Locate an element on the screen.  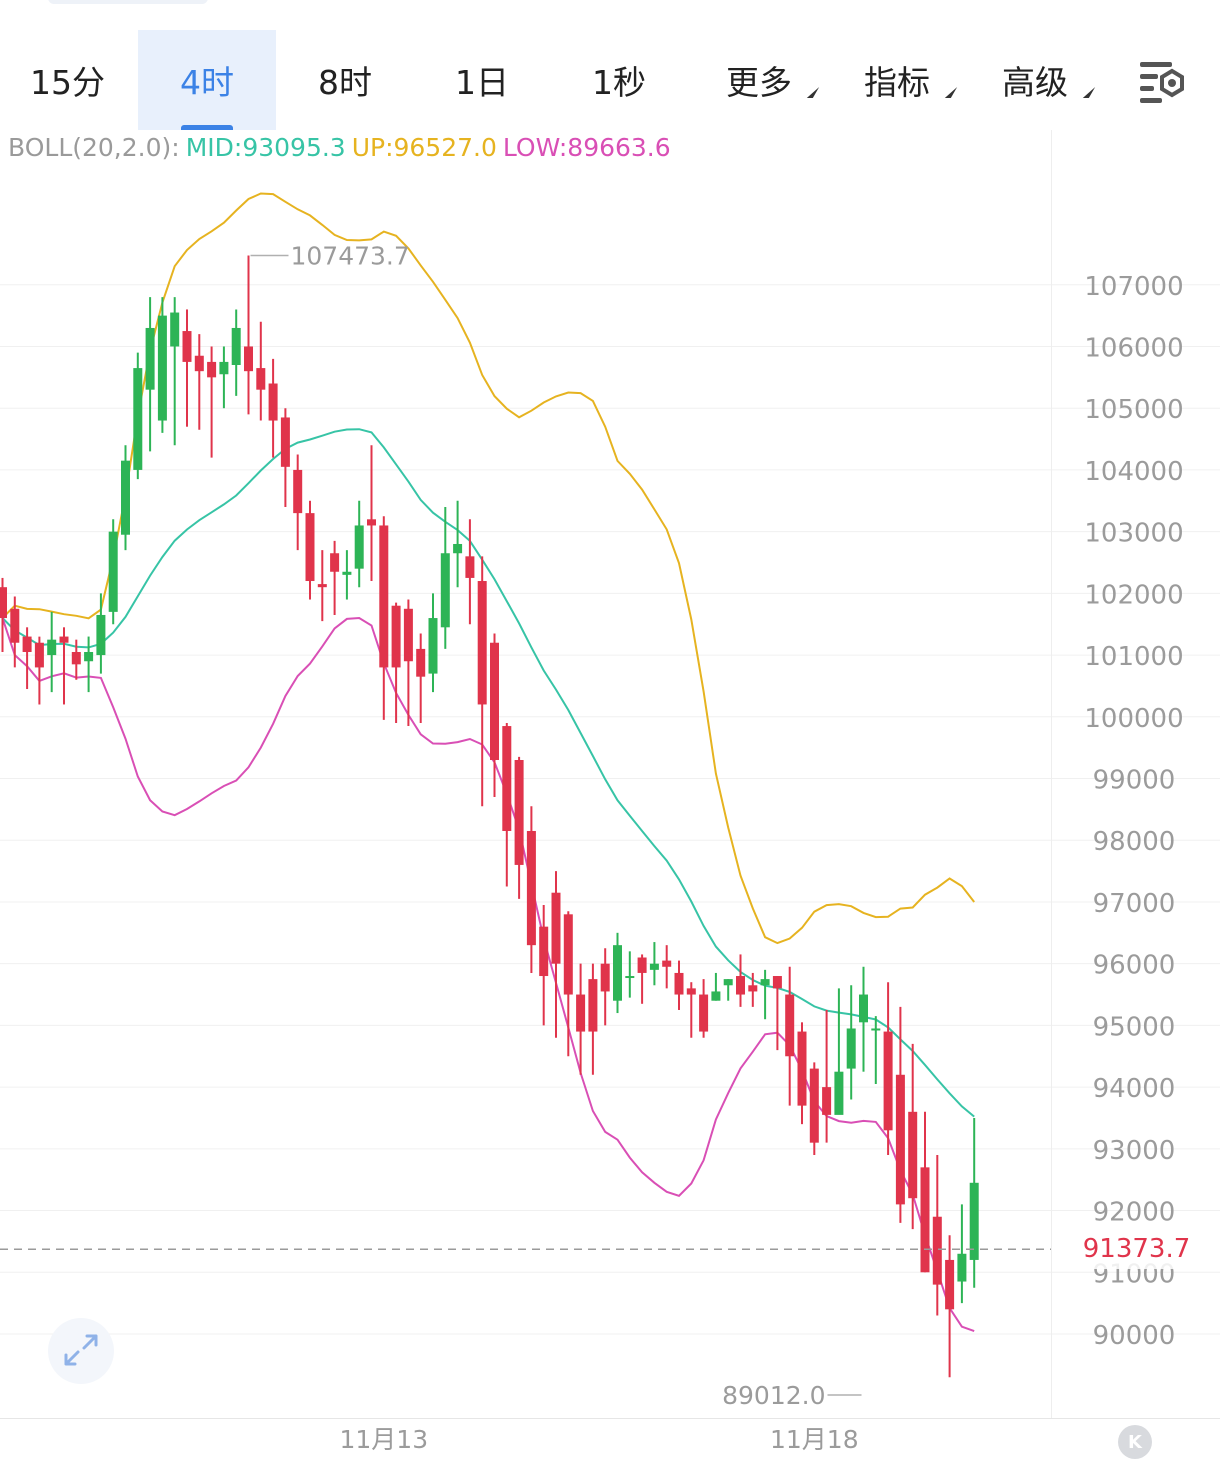
tab-8h: 8时 is located at coordinates (345, 80).